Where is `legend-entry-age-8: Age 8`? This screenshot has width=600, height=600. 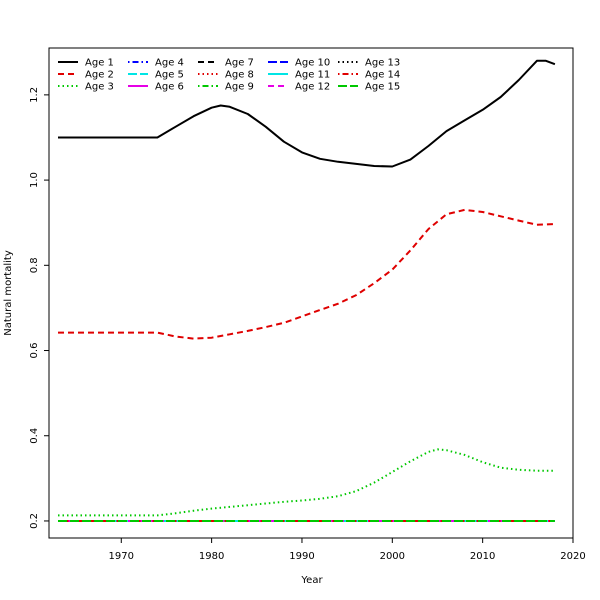 legend-entry-age-8: Age 8 is located at coordinates (226, 75).